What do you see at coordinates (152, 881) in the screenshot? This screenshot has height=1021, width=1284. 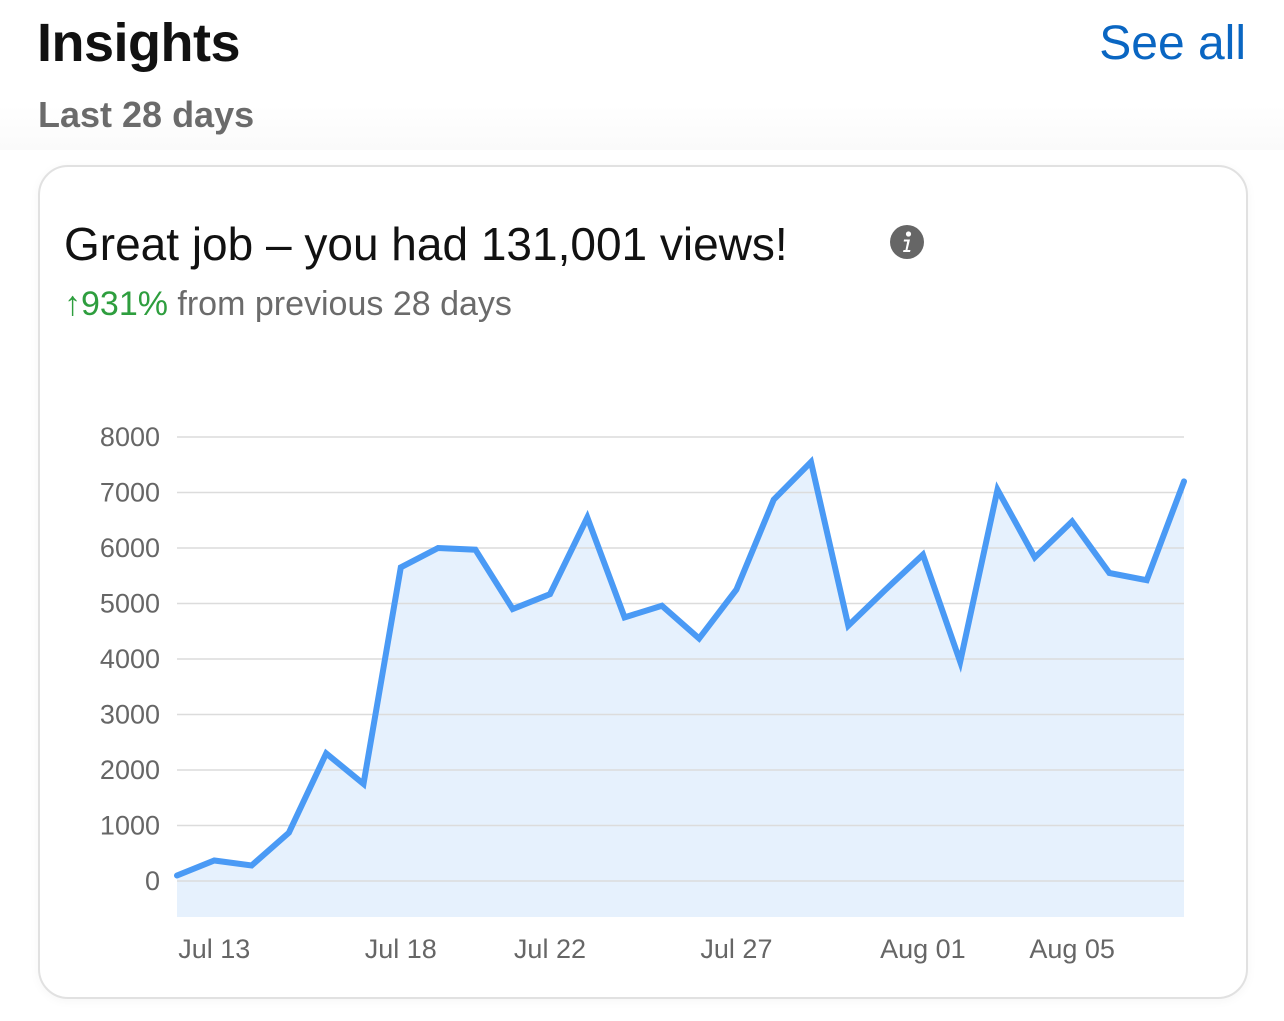 I see `y-tick-label: 0` at bounding box center [152, 881].